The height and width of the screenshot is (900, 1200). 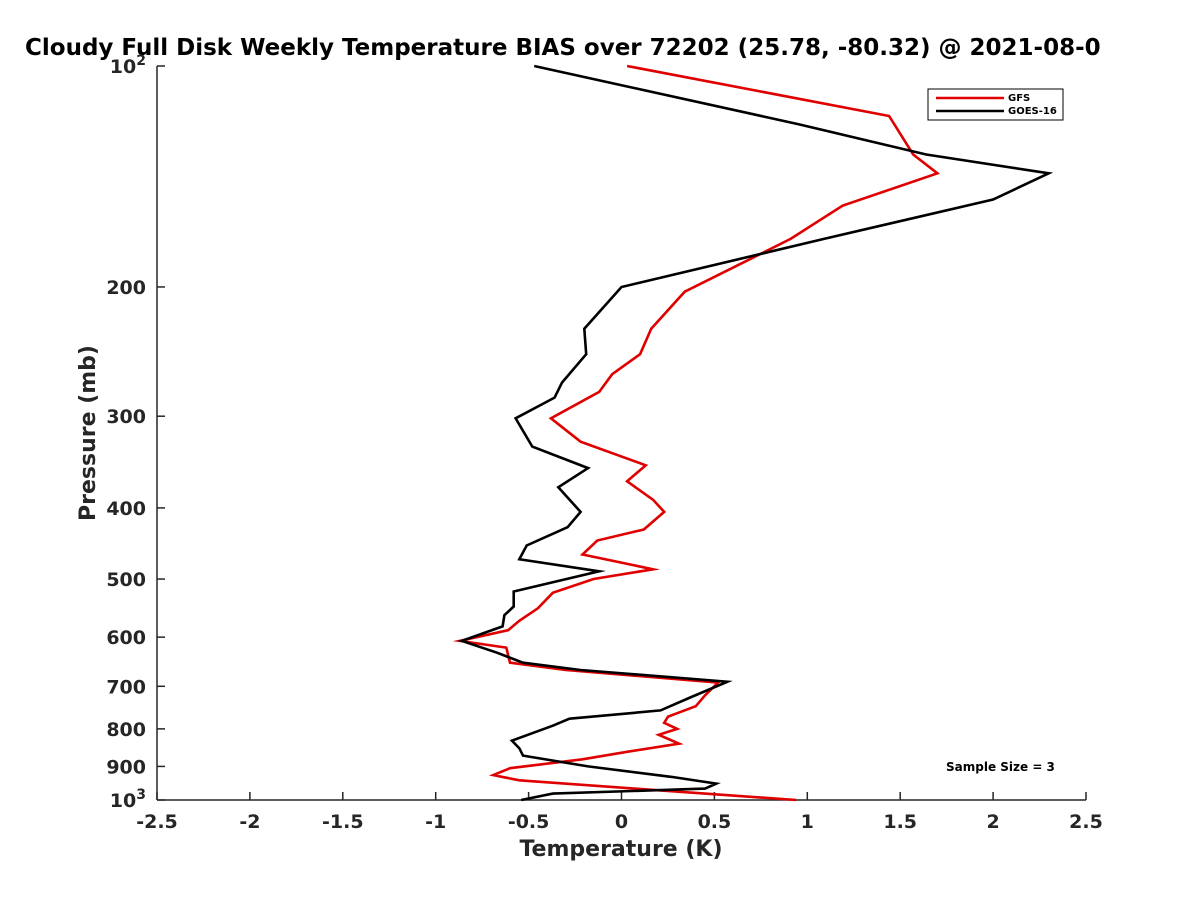 I want to click on legend: GFS GOES-16, so click(x=995, y=104).